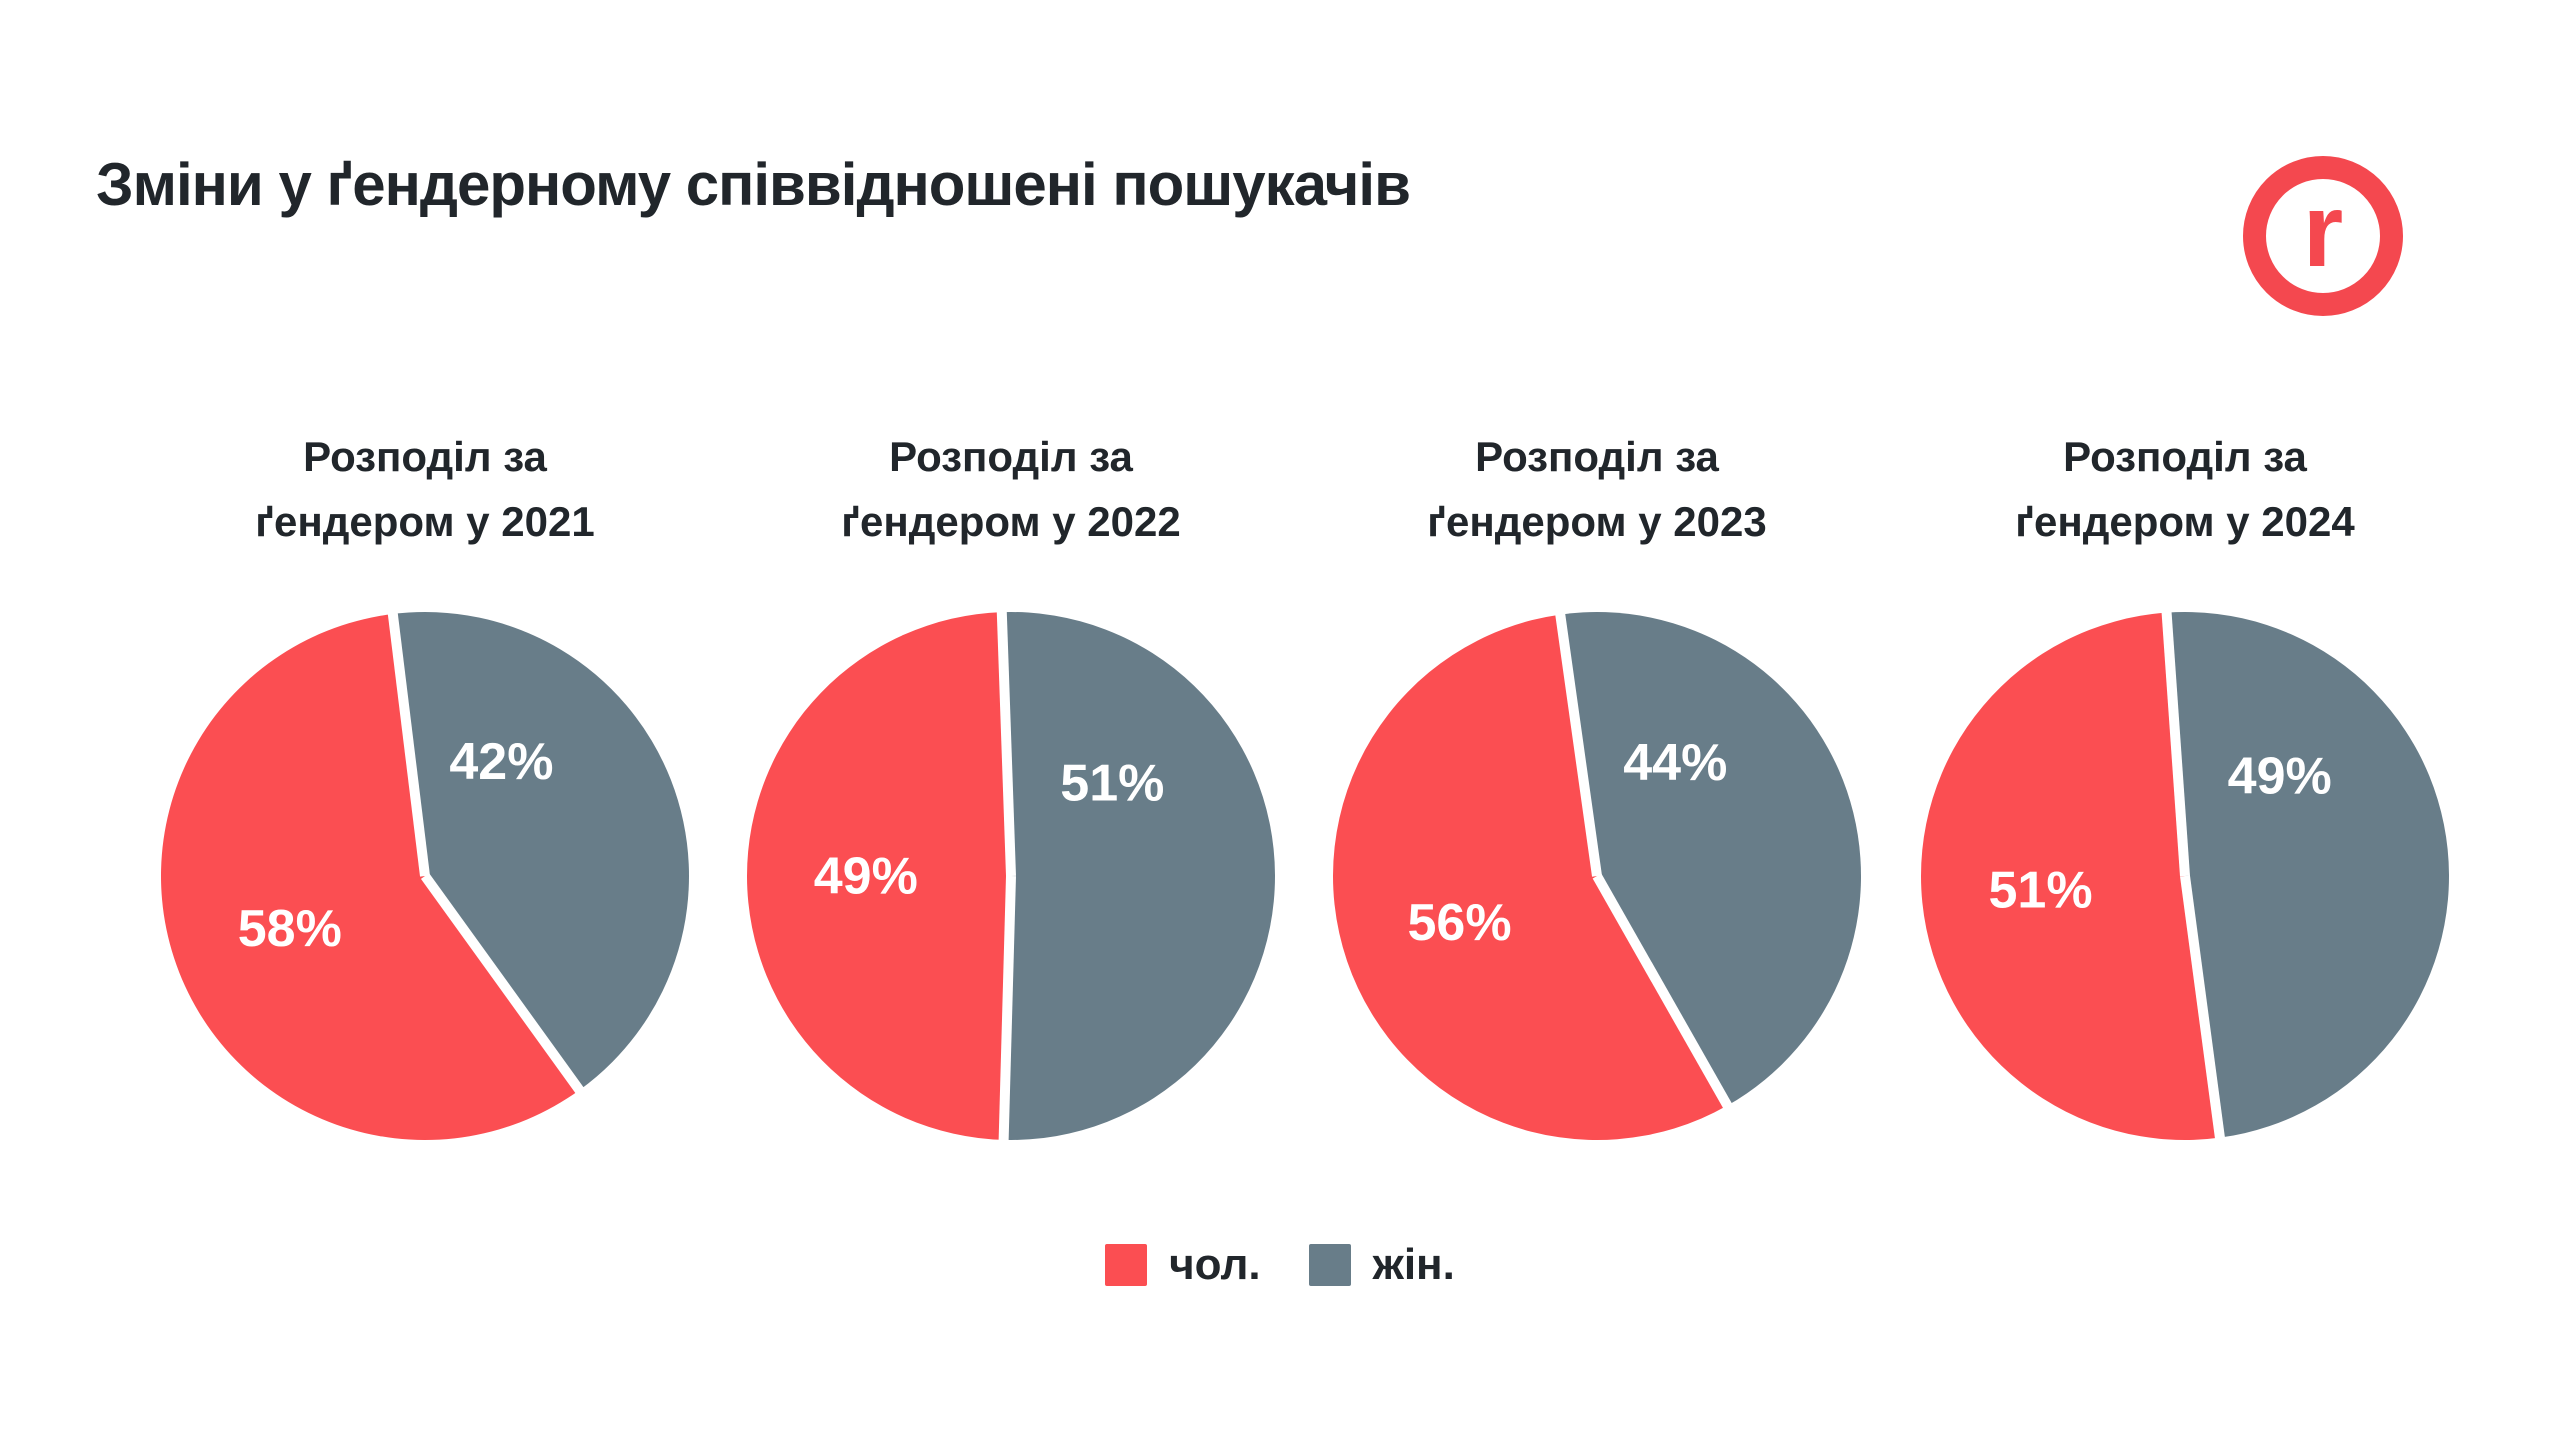 This screenshot has width=2560, height=1440. I want to click on legend-label-male: чол., so click(1215, 1264).